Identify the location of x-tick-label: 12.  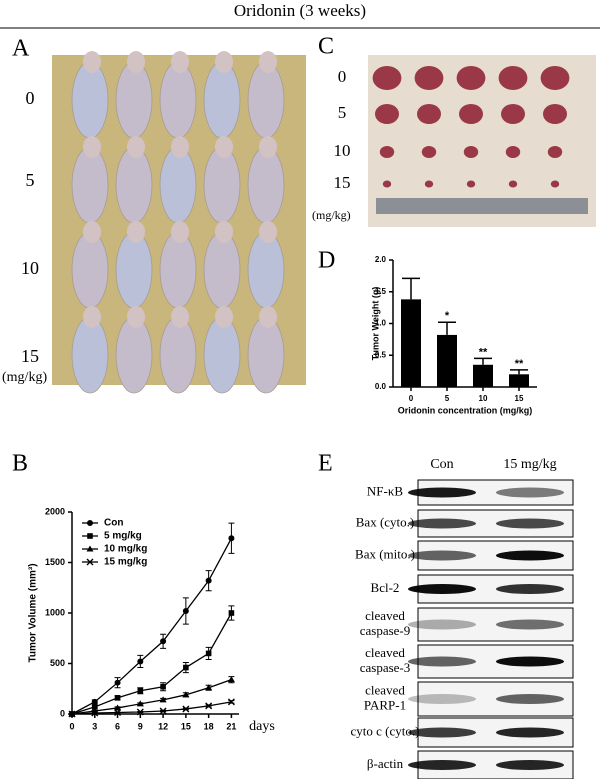
(163, 726).